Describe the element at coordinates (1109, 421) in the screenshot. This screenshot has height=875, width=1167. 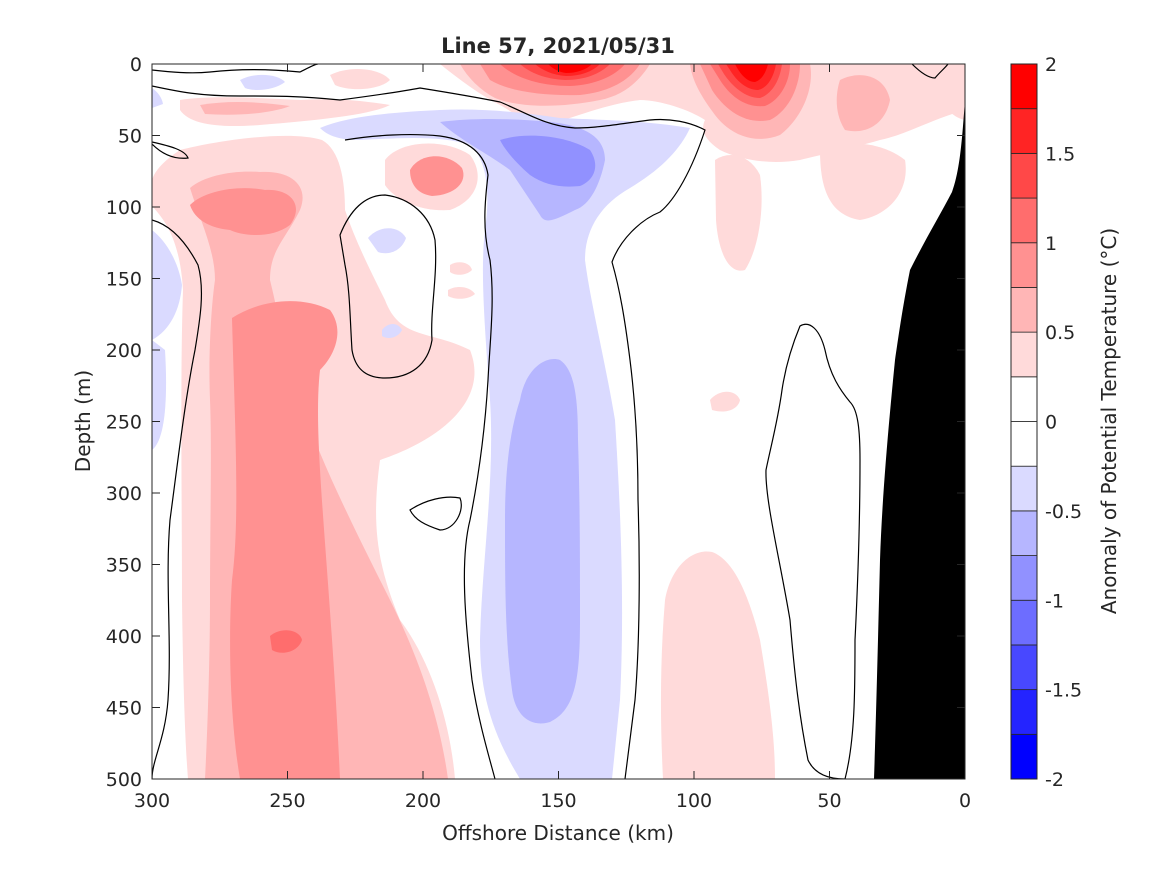
I see `colorbar-label: Anomaly of Potential Temperature (°C)` at that location.